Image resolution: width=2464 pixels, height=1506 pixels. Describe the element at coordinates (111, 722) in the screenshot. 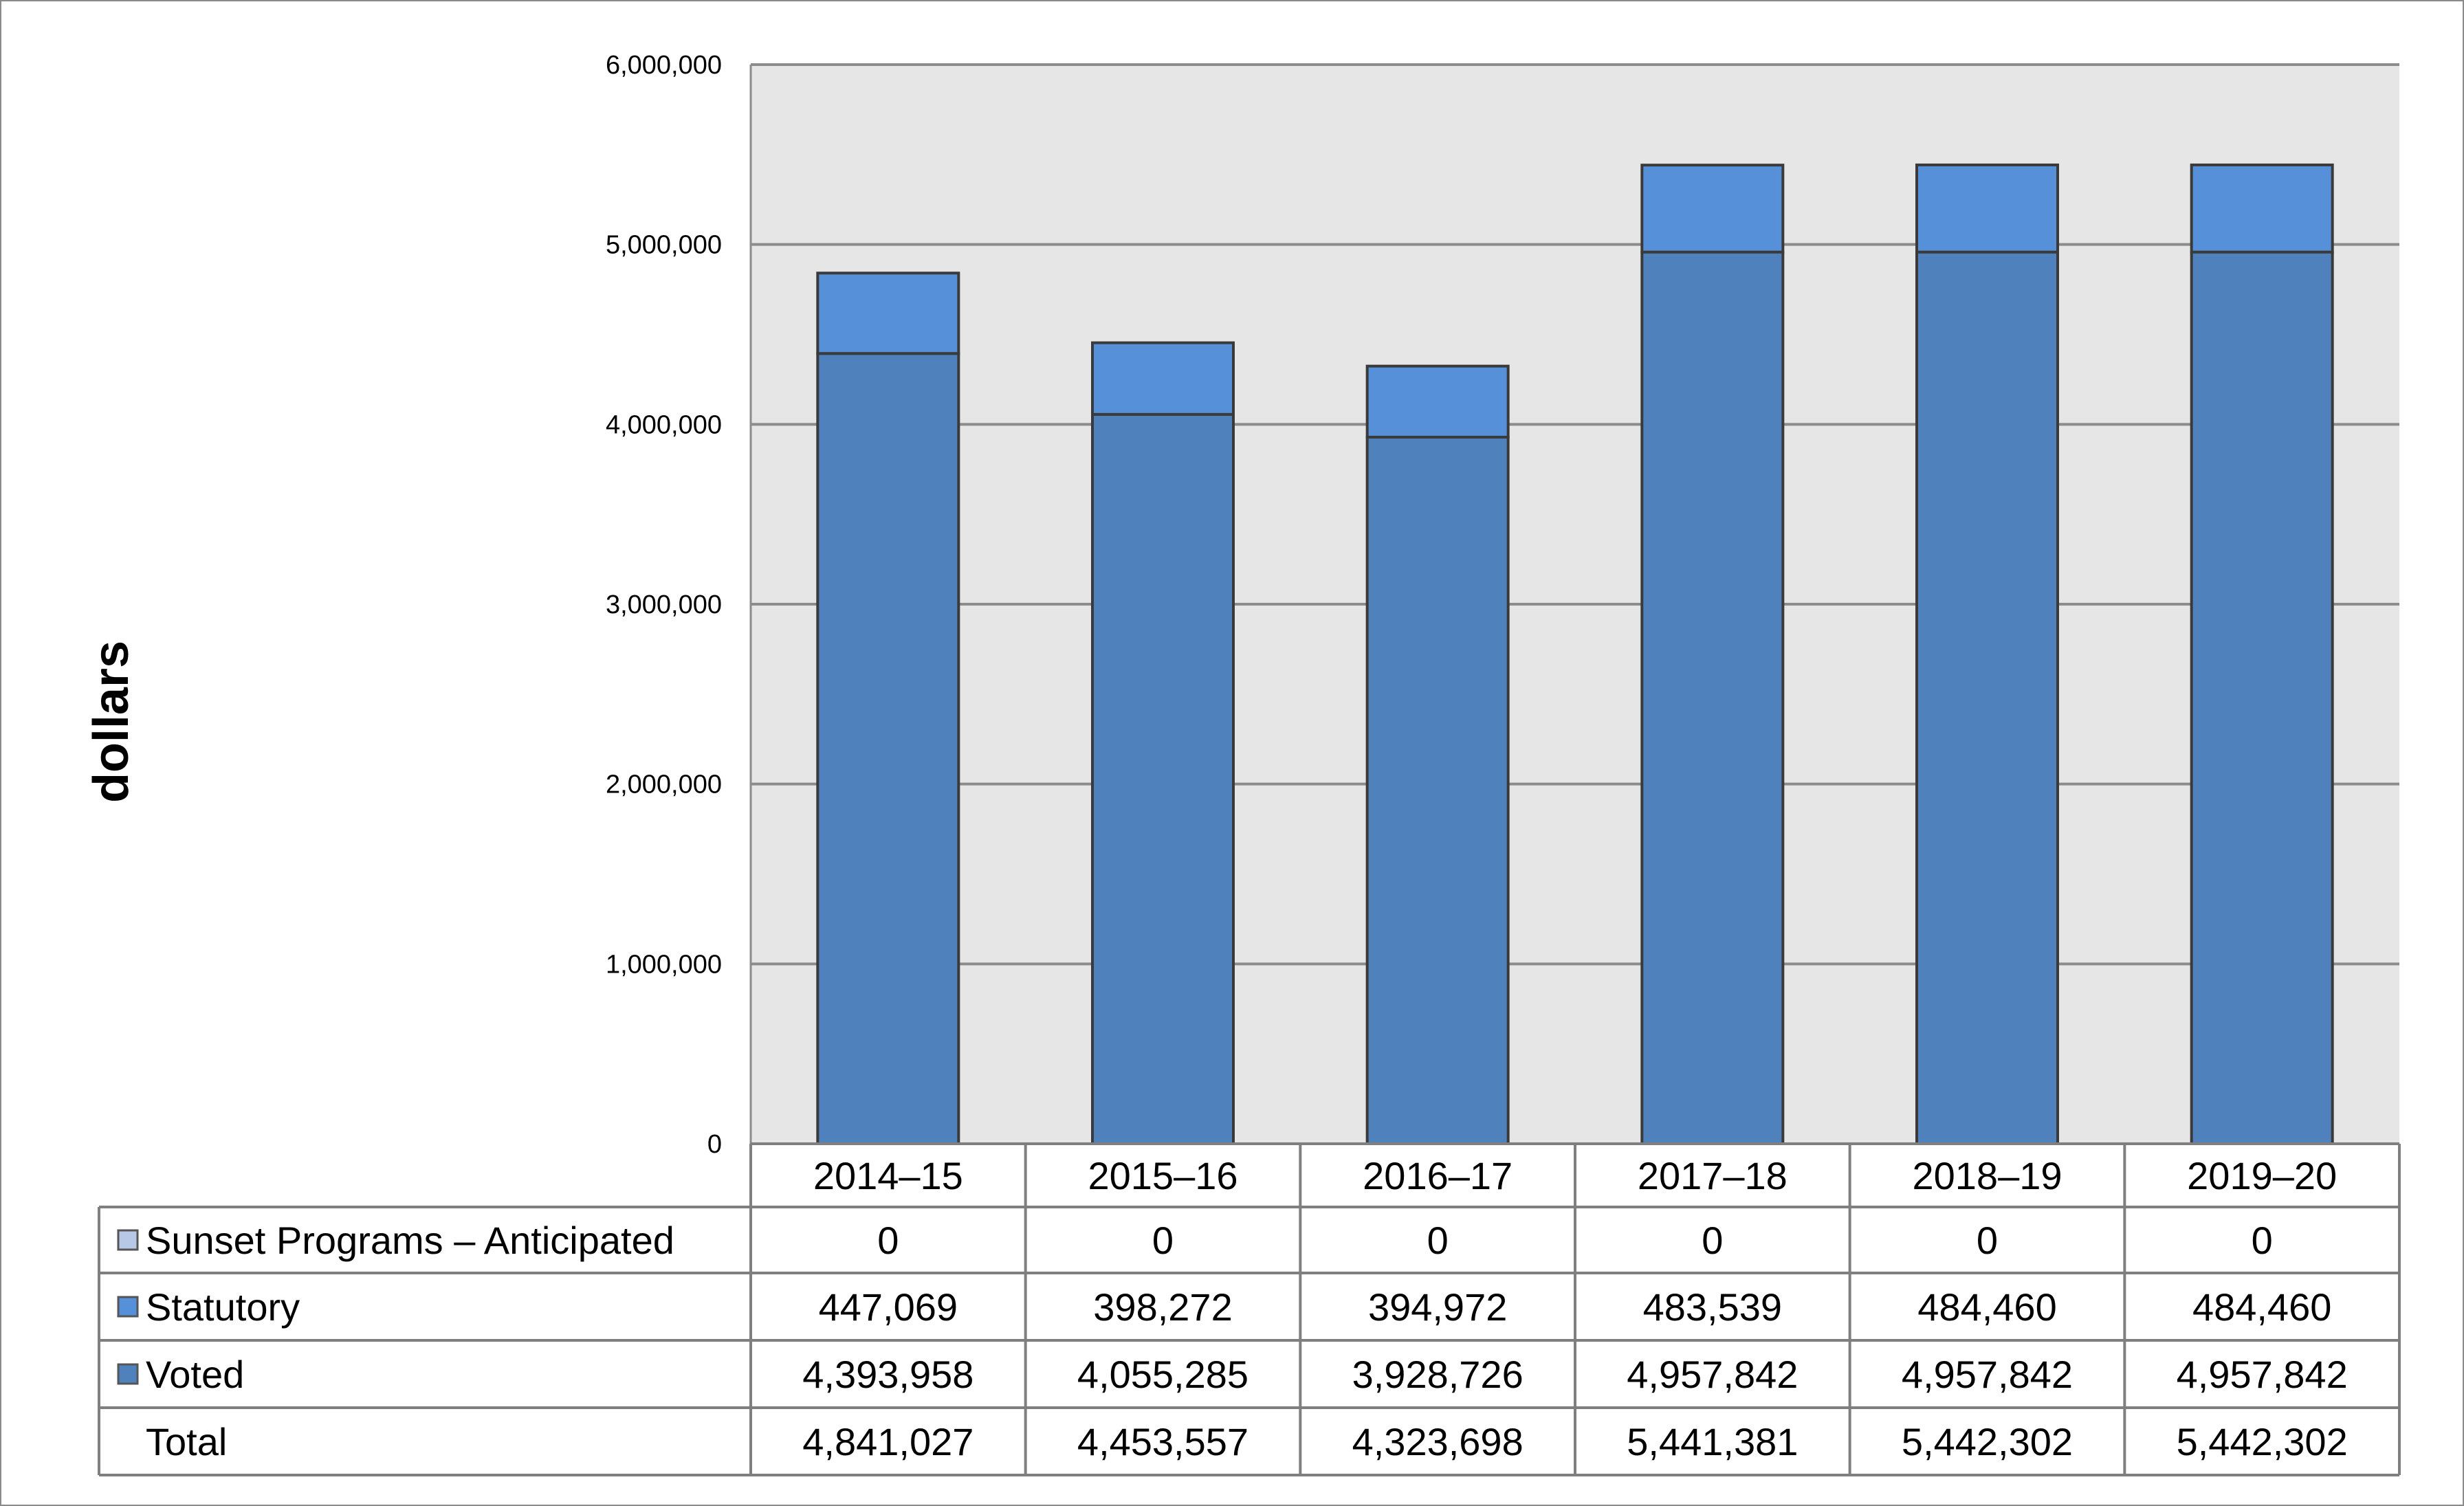

I see `y-axis-title: dollars` at that location.